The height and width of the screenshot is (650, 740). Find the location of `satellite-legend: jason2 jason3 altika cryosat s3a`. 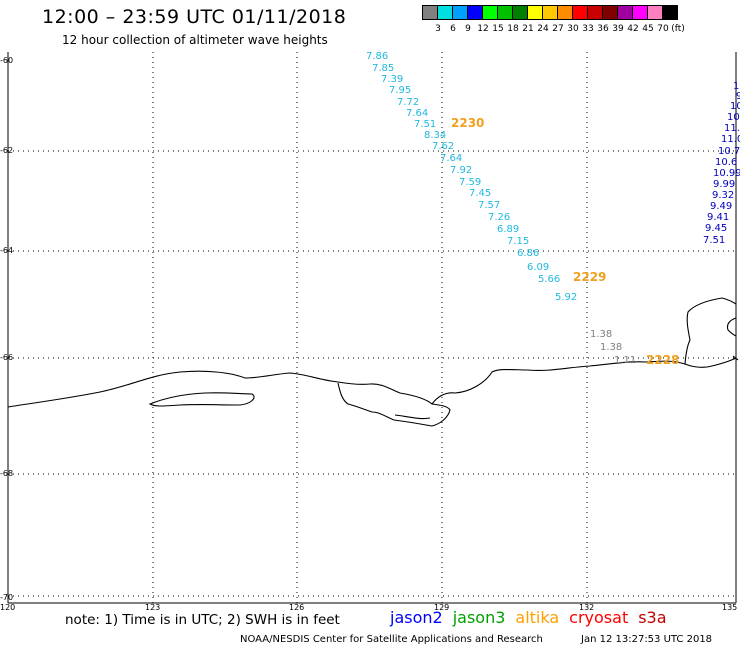

satellite-legend: jason2 jason3 altika cryosat s3a is located at coordinates (533, 617).